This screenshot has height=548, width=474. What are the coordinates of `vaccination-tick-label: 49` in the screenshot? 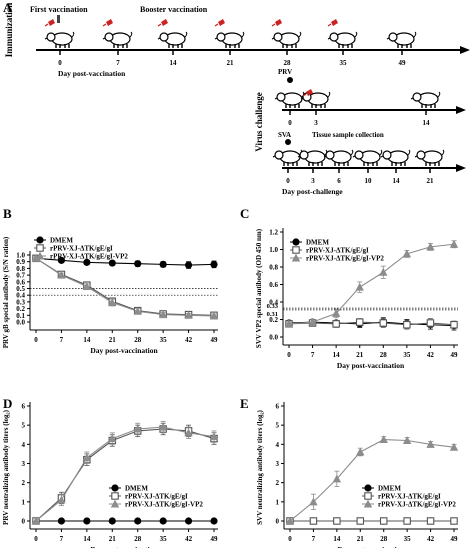 It's located at (403, 63).